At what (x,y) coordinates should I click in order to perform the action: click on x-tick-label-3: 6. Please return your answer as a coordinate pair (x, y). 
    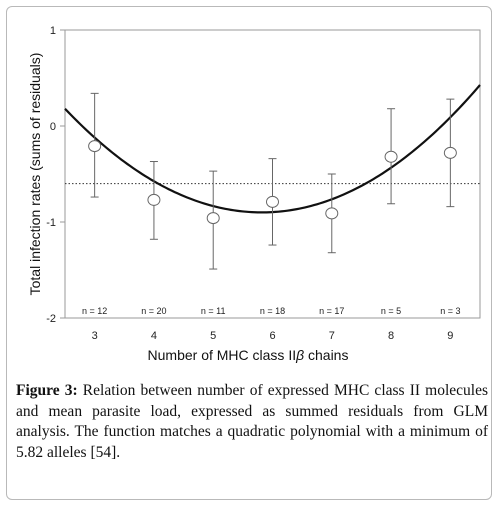
    Looking at the image, I should click on (272, 336).